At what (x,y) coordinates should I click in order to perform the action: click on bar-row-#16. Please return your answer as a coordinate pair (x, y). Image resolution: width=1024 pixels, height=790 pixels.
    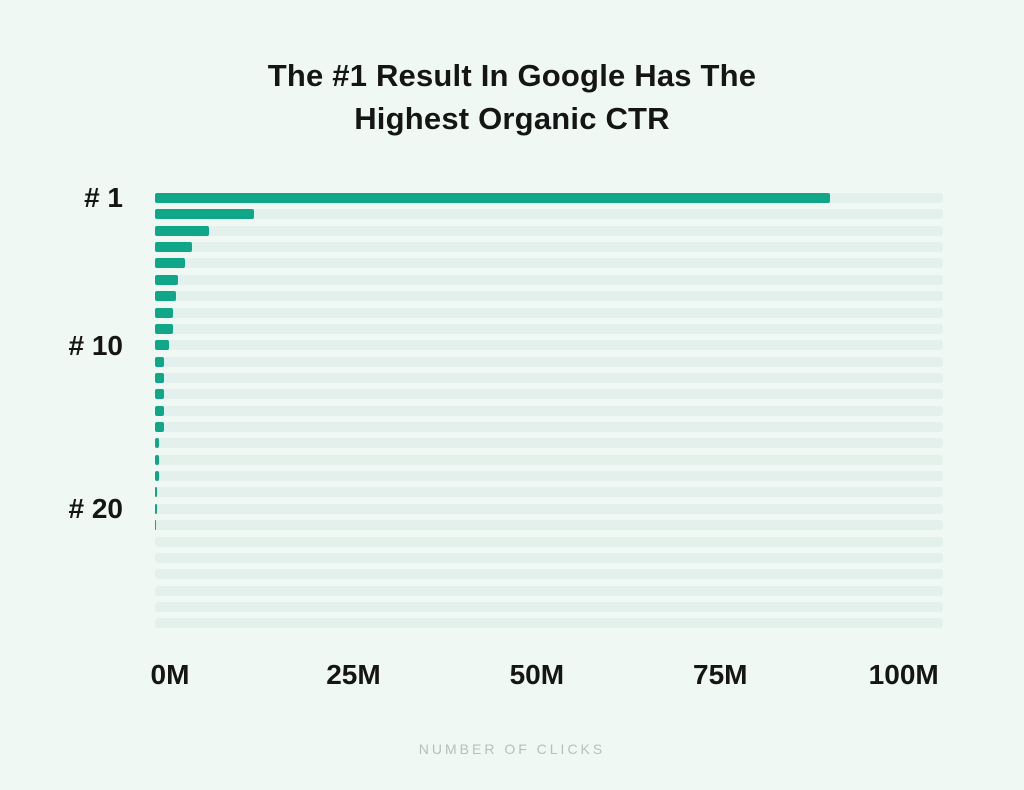
    Looking at the image, I should click on (549, 443).